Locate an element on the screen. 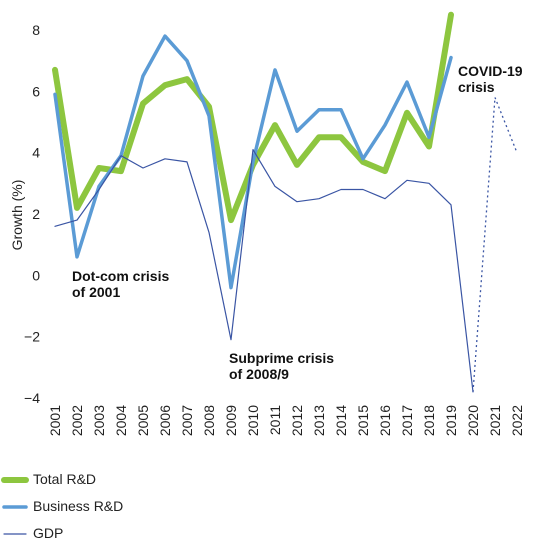 This screenshot has height=543, width=533. legend-item-total-r-d: Total R&D is located at coordinates (48, 479).